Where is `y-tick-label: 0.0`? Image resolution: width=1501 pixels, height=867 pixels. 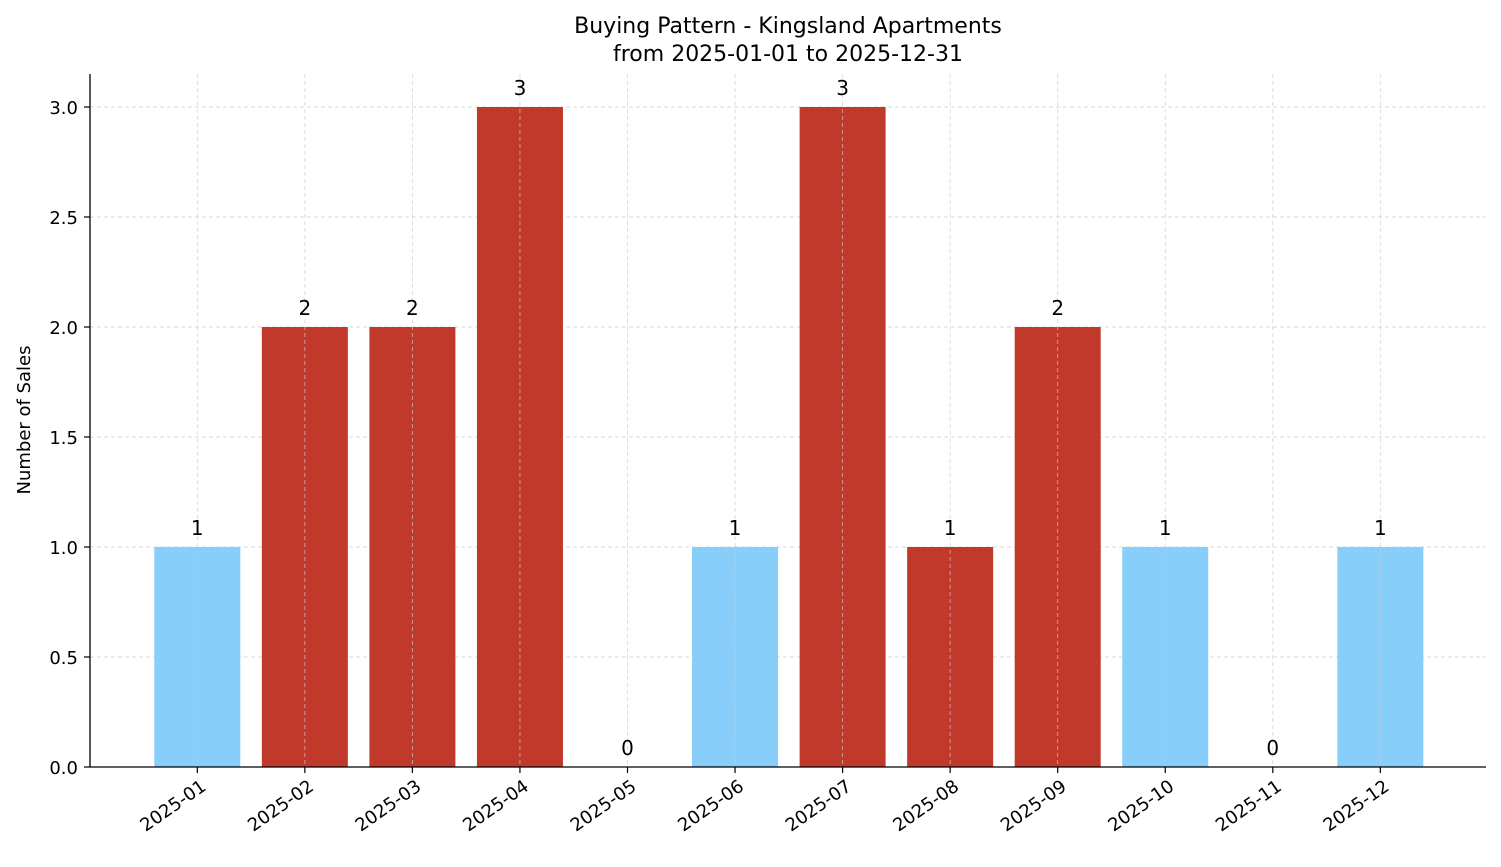
y-tick-label: 0.0 is located at coordinates (63, 768).